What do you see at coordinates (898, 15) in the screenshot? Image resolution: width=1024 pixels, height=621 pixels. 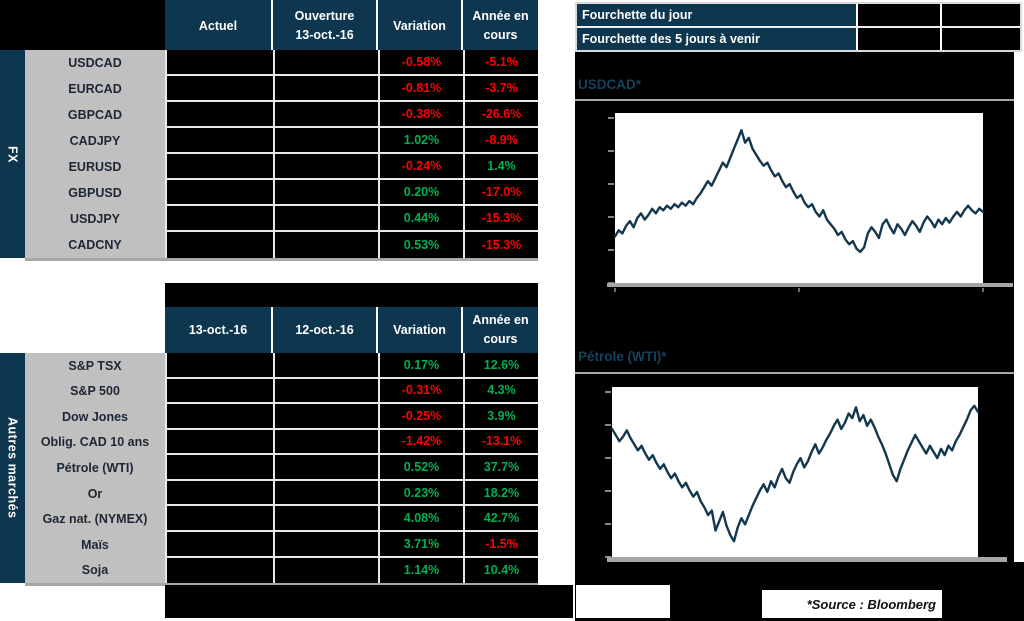 I see `fourchette-day-low-cell-redacted` at bounding box center [898, 15].